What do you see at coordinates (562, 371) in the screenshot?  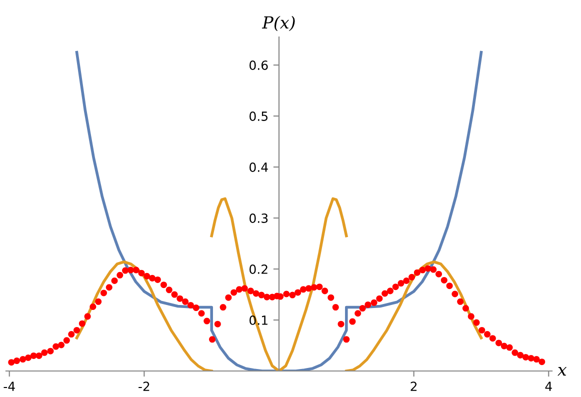 I see `x-axis-title: x` at bounding box center [562, 371].